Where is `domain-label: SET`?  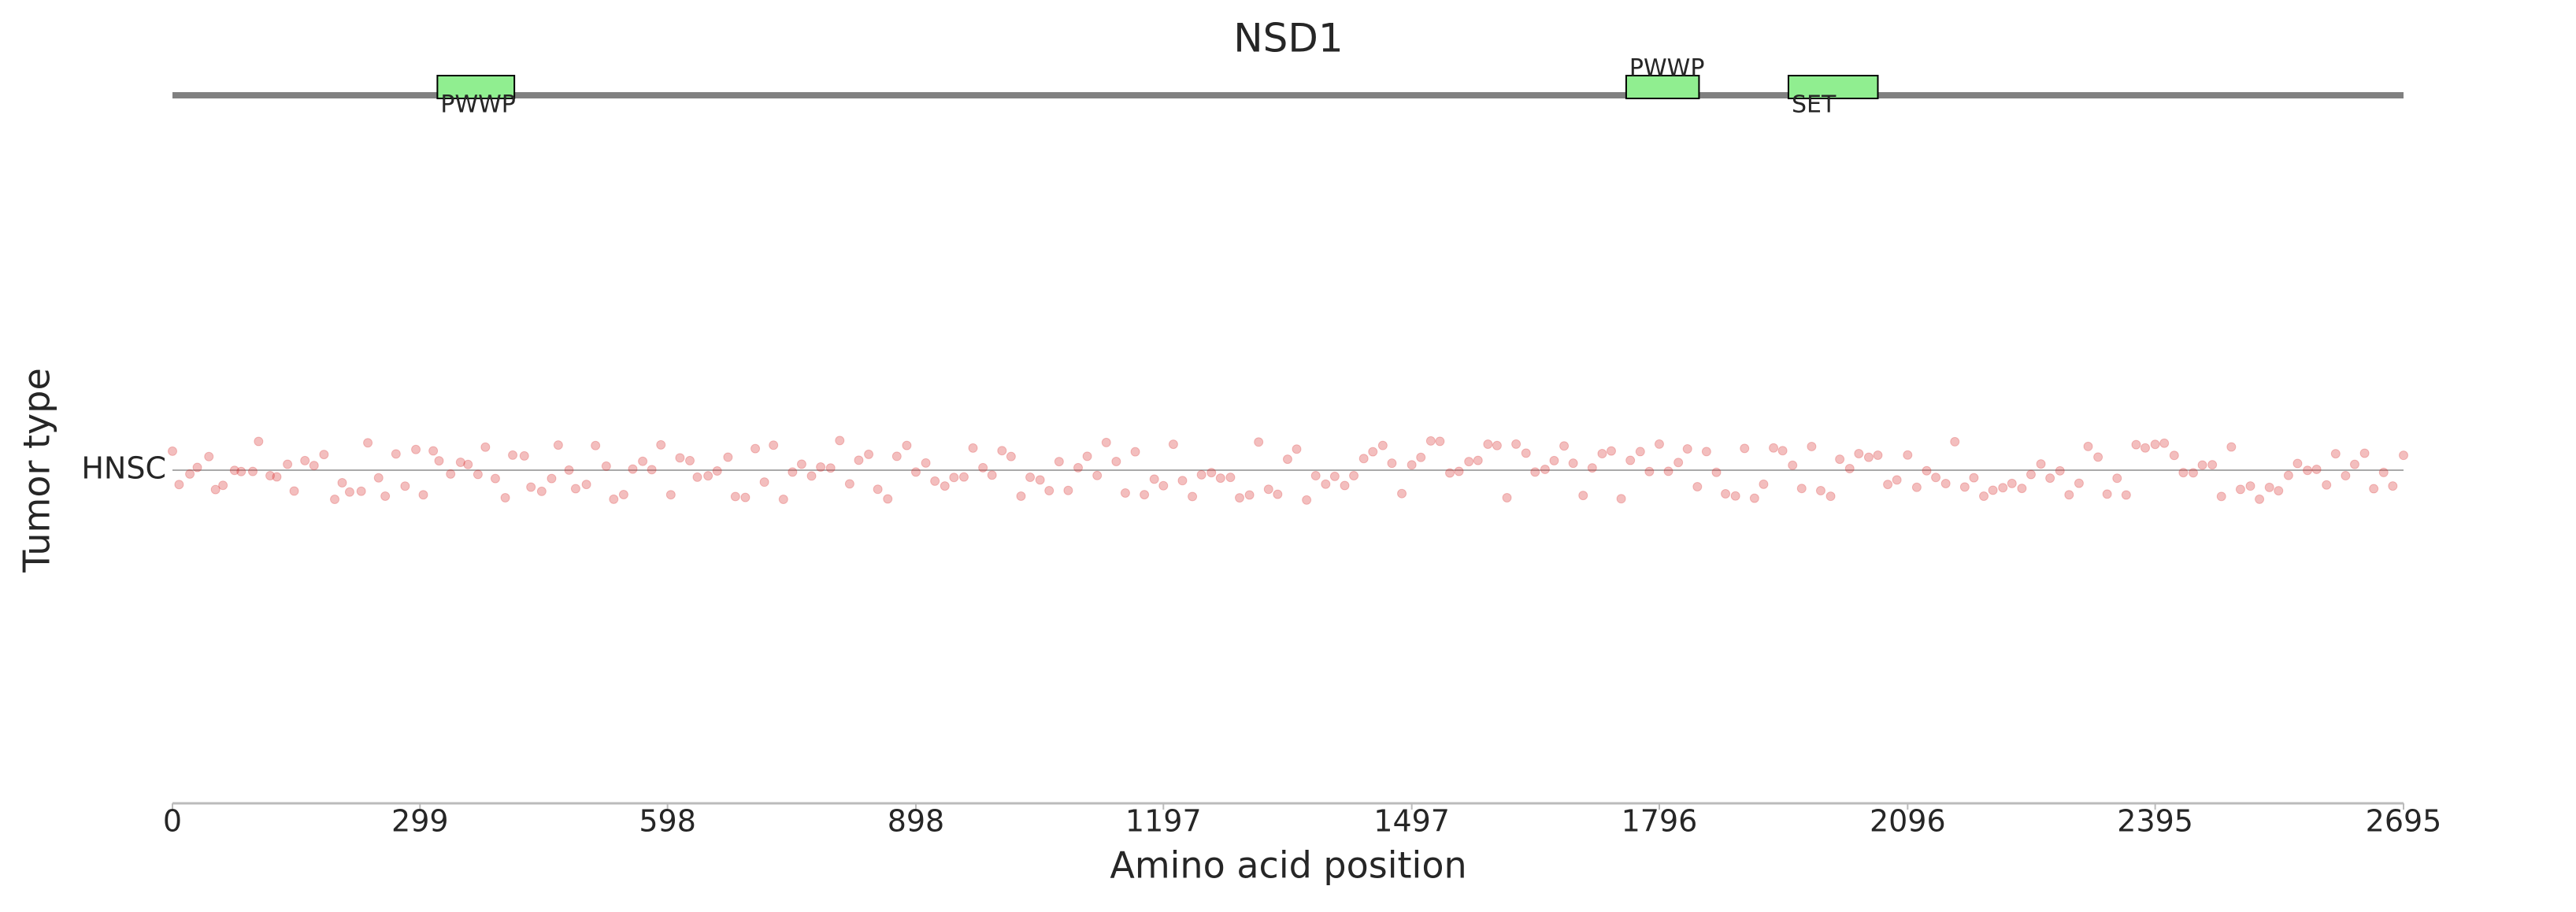
domain-label: SET is located at coordinates (1814, 105).